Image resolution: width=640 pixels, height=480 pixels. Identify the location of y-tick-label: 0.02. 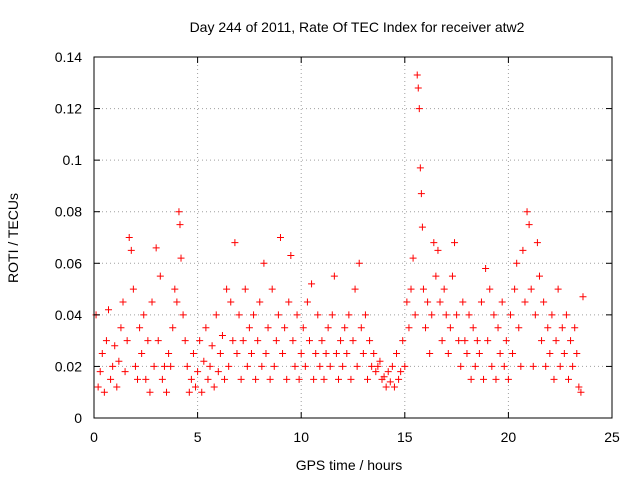
(68, 366).